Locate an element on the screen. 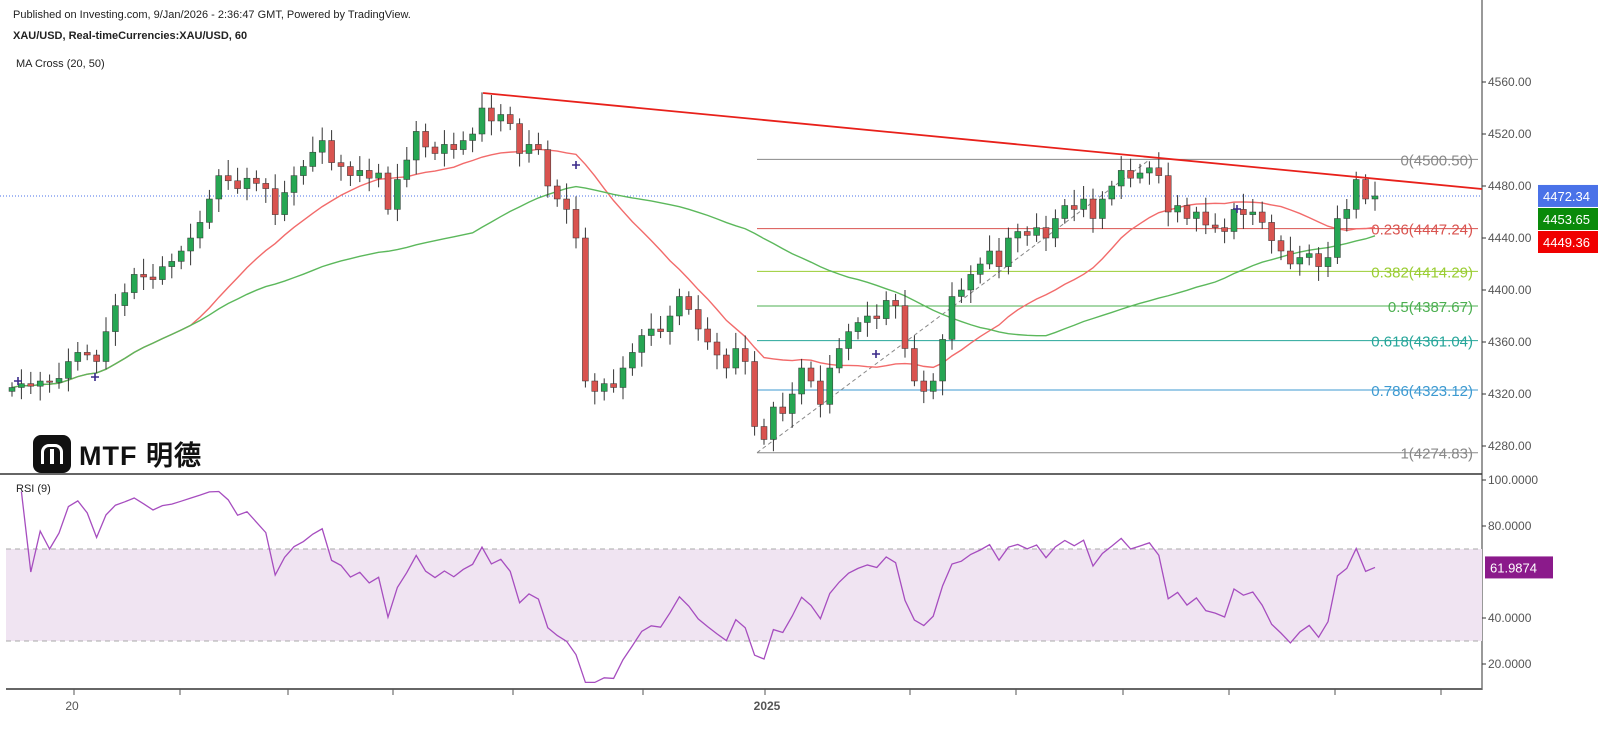 This screenshot has height=734, width=1600. price-tick-label: 4520.00 is located at coordinates (1510, 134).